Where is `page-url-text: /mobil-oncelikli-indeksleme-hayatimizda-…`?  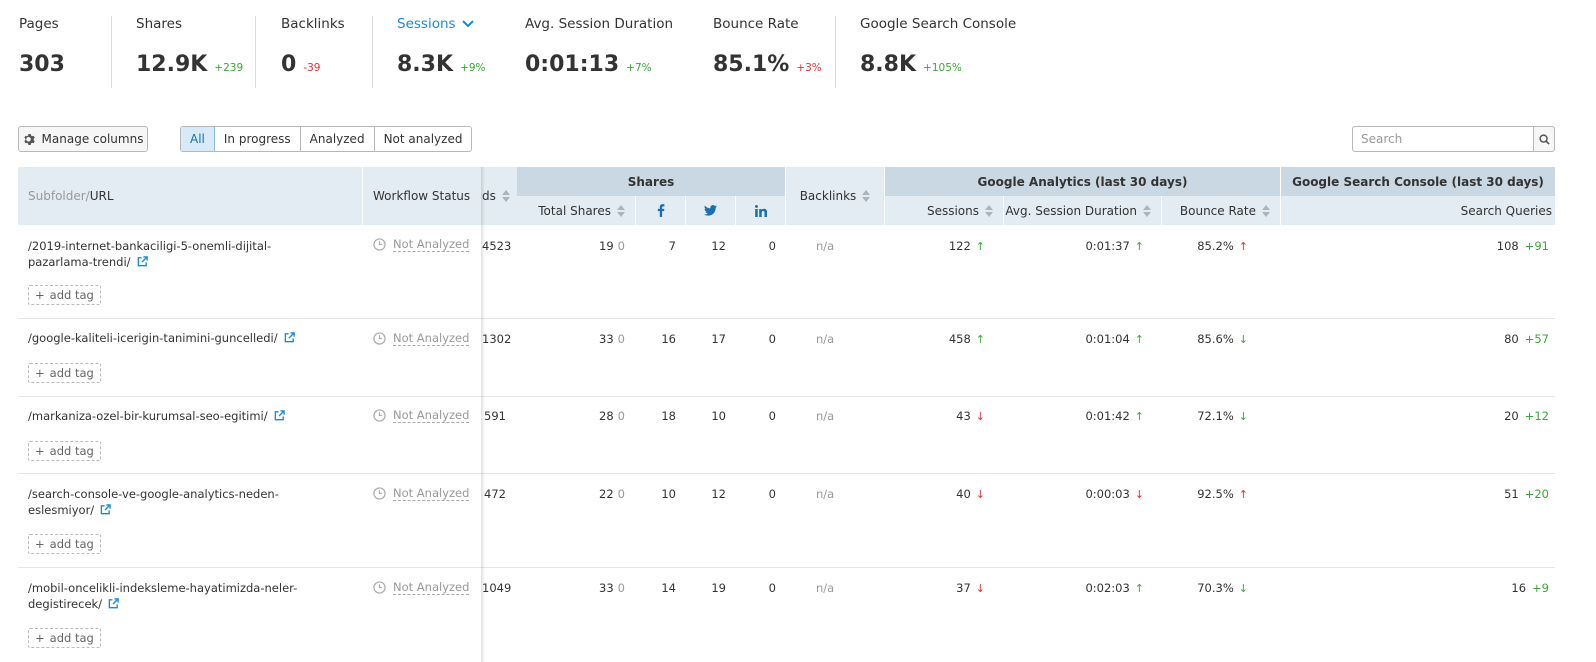 page-url-text: /mobil-oncelikli-indeksleme-hayatimizda-… is located at coordinates (163, 596).